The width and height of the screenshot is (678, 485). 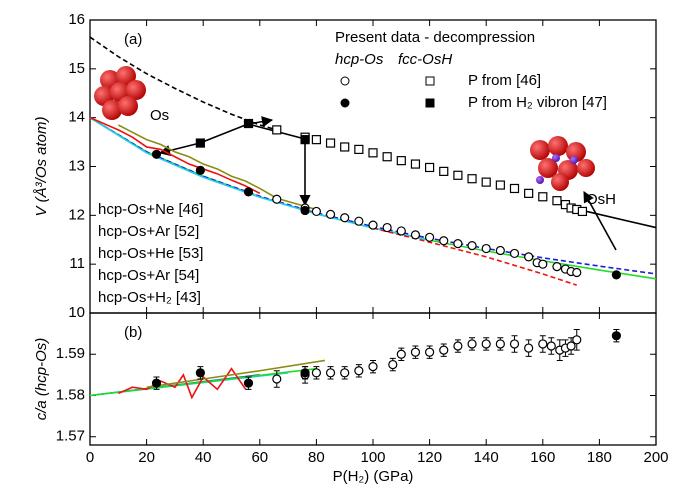 What do you see at coordinates (76, 117) in the screenshot?
I see `y-tick-label: 14` at bounding box center [76, 117].